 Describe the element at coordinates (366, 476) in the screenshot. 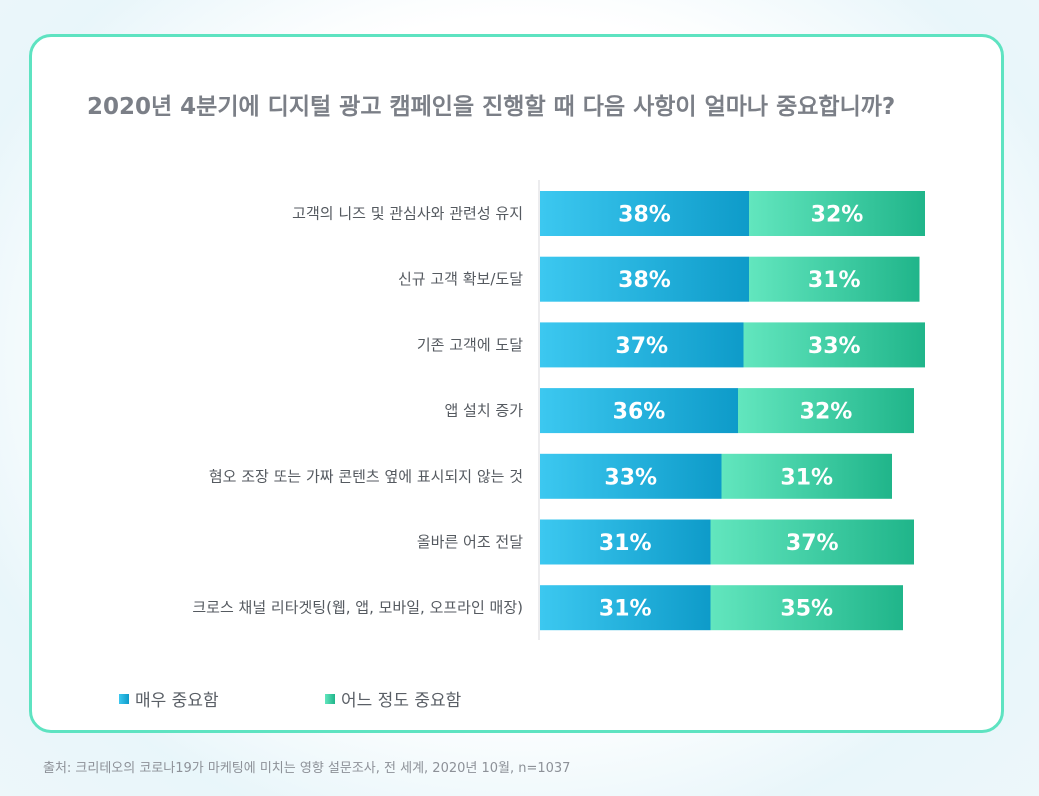

I see `category-label: 혐오 조장 또는 가짜 콘텐츠 옆에 표시되지 않는 것` at that location.